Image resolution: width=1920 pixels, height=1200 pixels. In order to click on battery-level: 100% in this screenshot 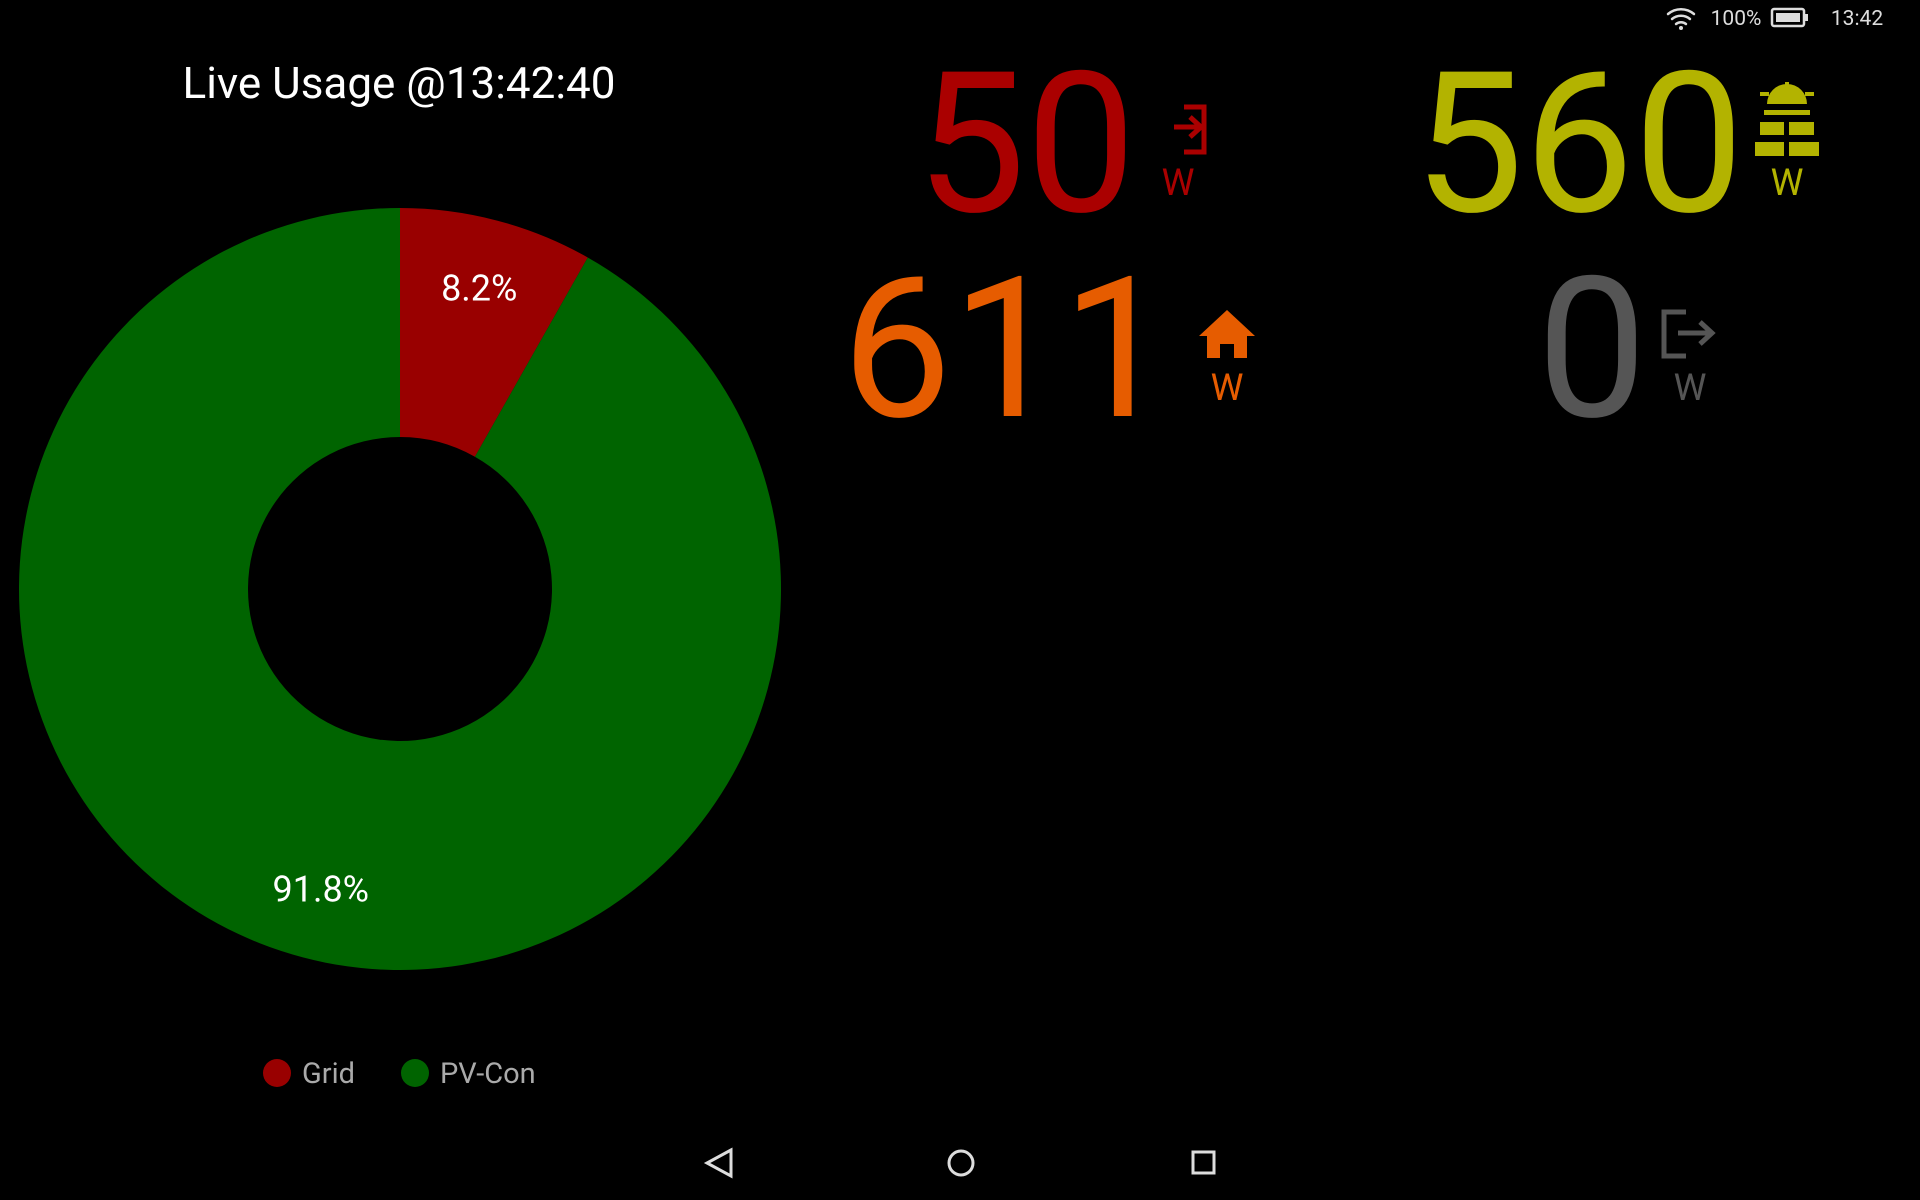, I will do `click(1736, 19)`.